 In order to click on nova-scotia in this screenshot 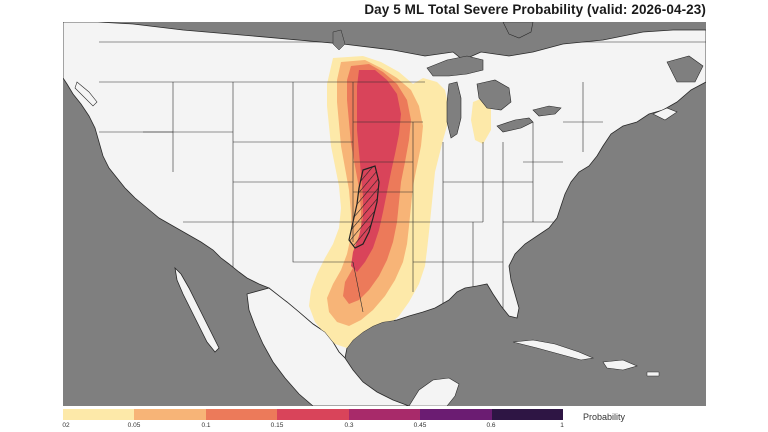, I will do `click(665, 114)`.